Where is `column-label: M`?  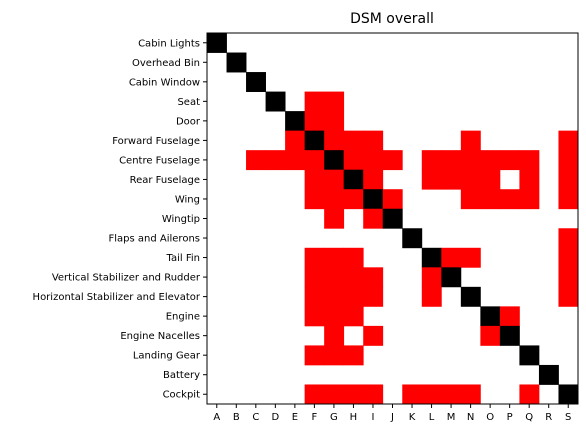
column-label: M is located at coordinates (451, 417).